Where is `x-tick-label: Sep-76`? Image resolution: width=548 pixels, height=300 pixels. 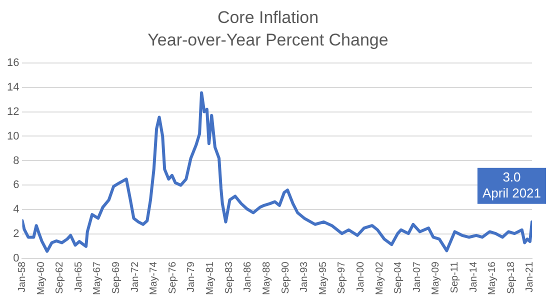 x-tick-label: Sep-76 is located at coordinates (172, 277).